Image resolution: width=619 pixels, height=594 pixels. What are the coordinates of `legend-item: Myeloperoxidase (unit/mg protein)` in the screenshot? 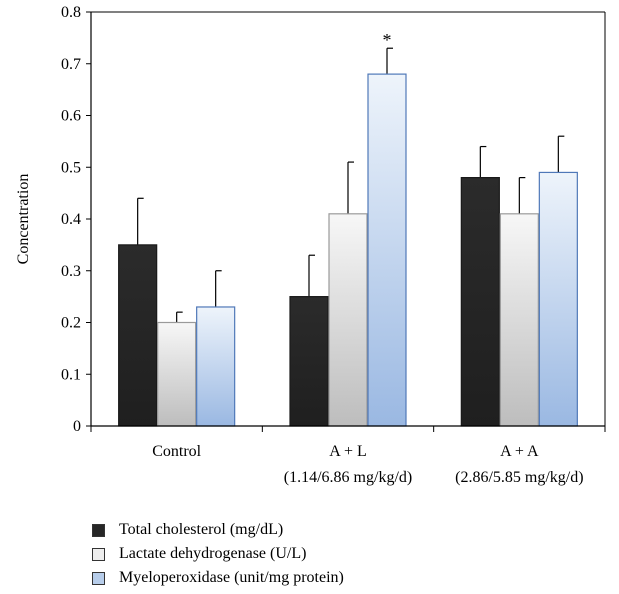 It's located at (218, 578).